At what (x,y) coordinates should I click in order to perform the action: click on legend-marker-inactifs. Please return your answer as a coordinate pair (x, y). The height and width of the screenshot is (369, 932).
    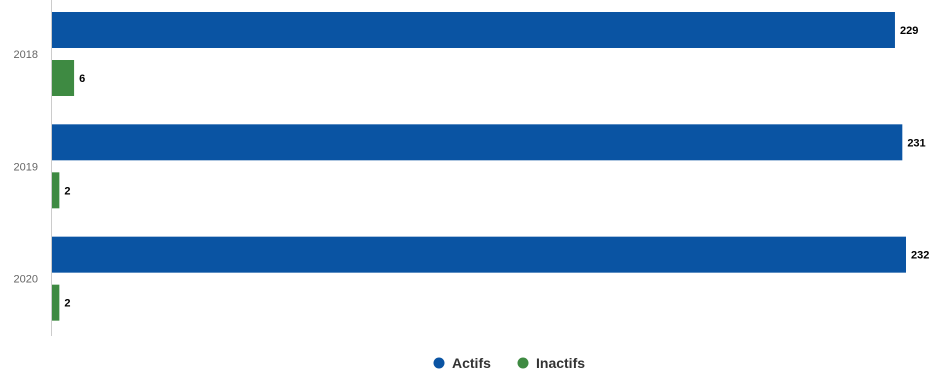
    Looking at the image, I should click on (523, 363).